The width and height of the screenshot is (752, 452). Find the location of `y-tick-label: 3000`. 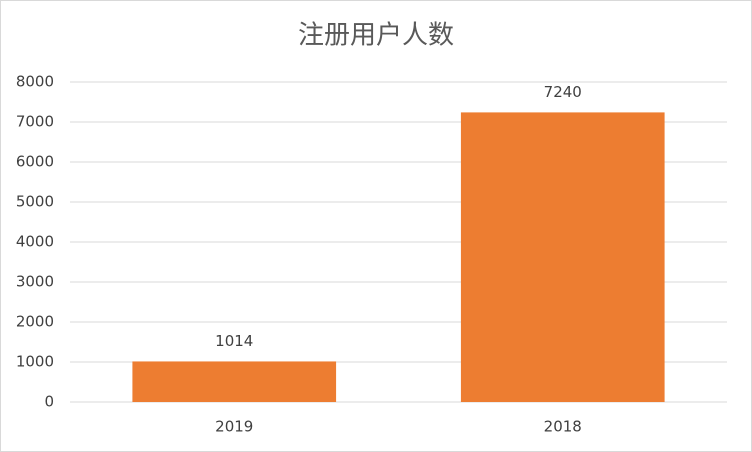

y-tick-label: 3000 is located at coordinates (35, 282).